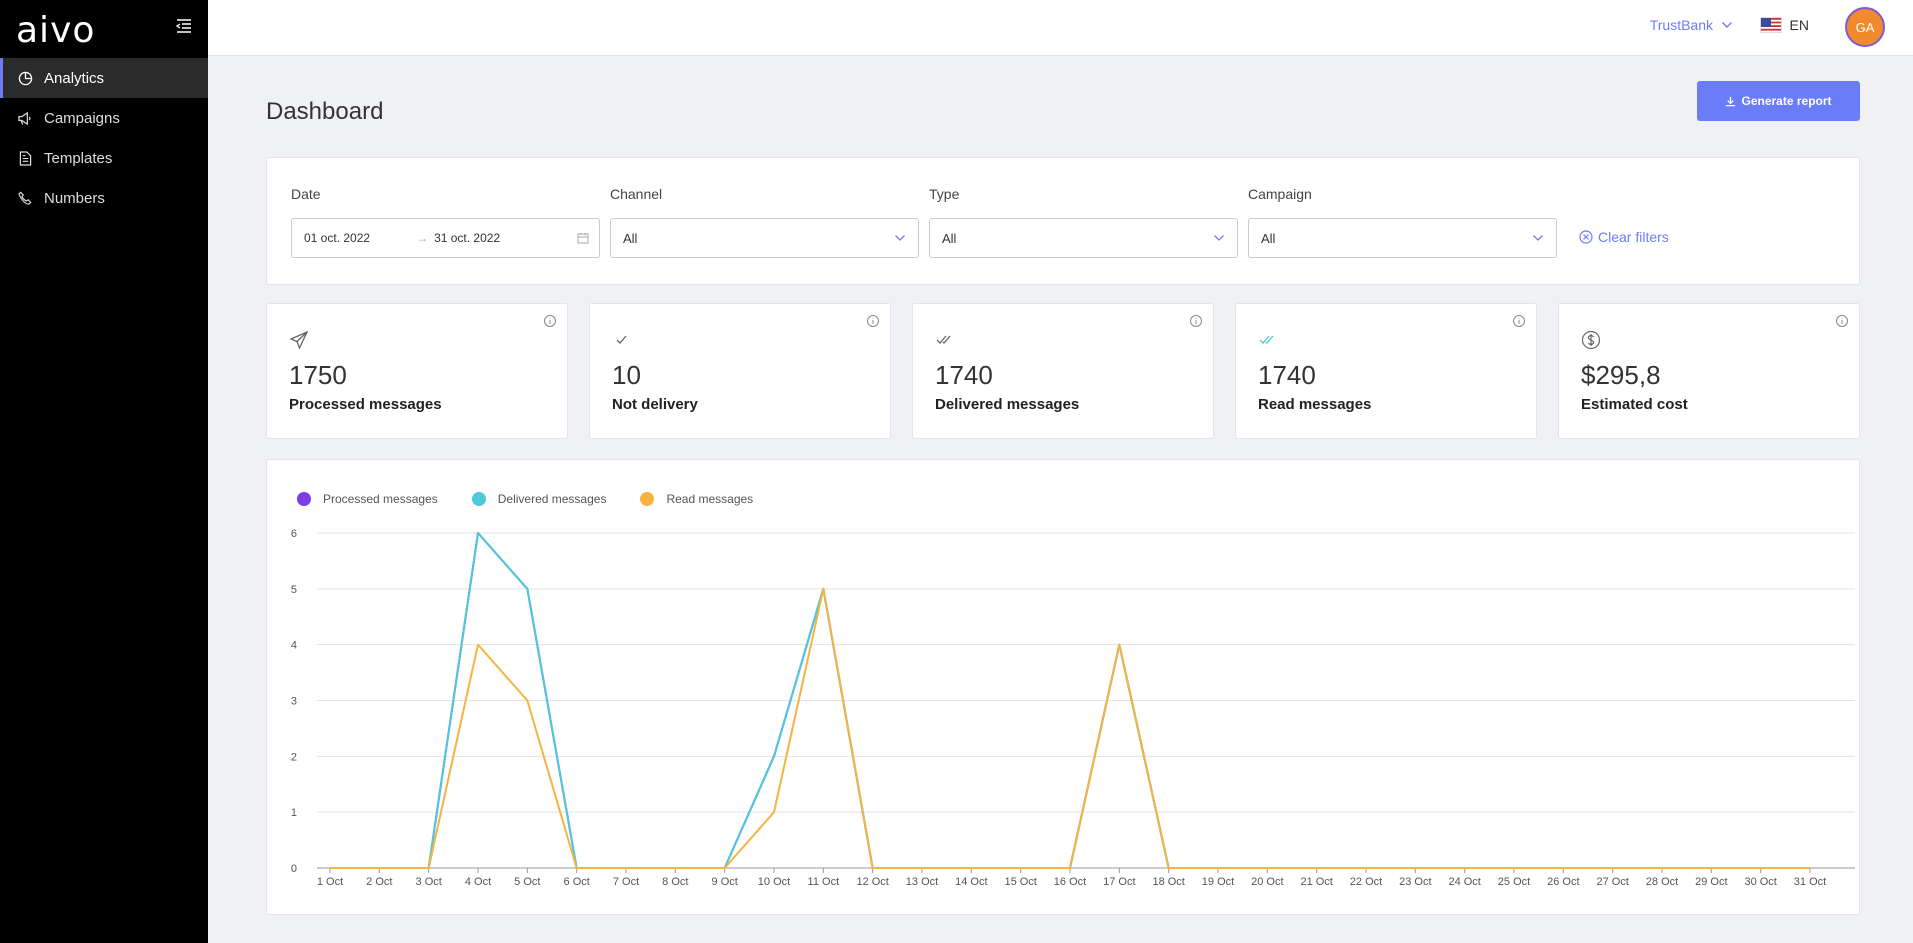  What do you see at coordinates (330, 882) in the screenshot?
I see `x-tick-label: 1 Oct` at bounding box center [330, 882].